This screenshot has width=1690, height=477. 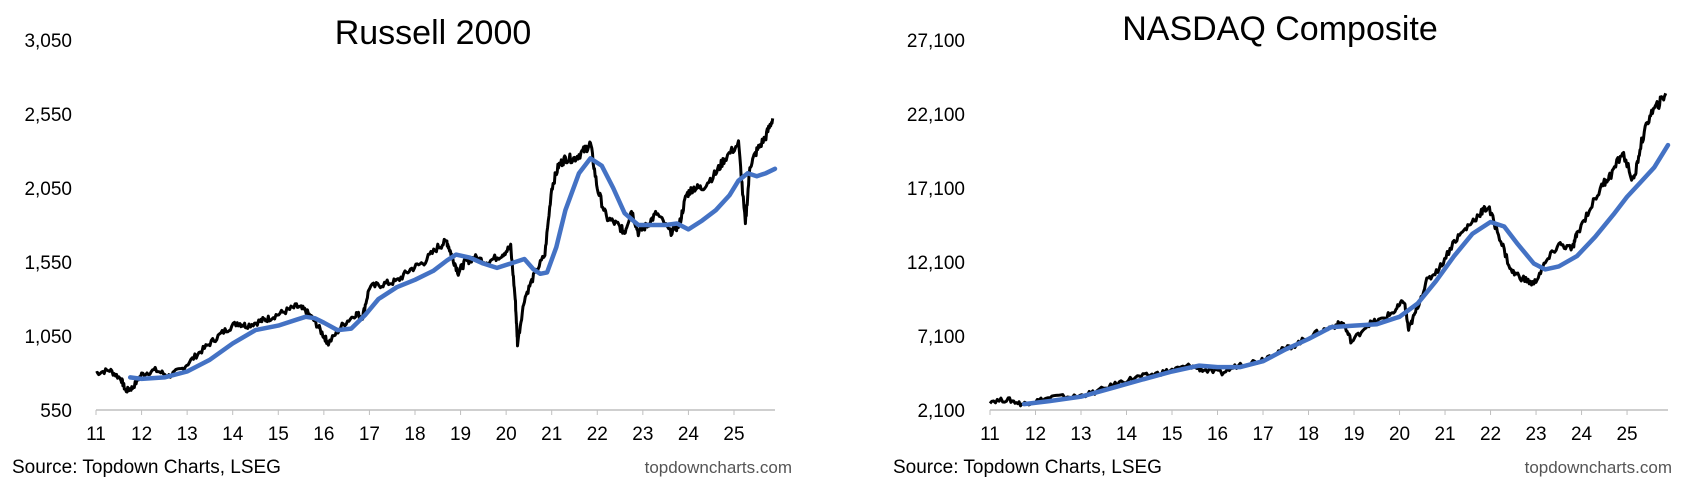 I want to click on y-tick-label: 7,100, so click(x=941, y=337).